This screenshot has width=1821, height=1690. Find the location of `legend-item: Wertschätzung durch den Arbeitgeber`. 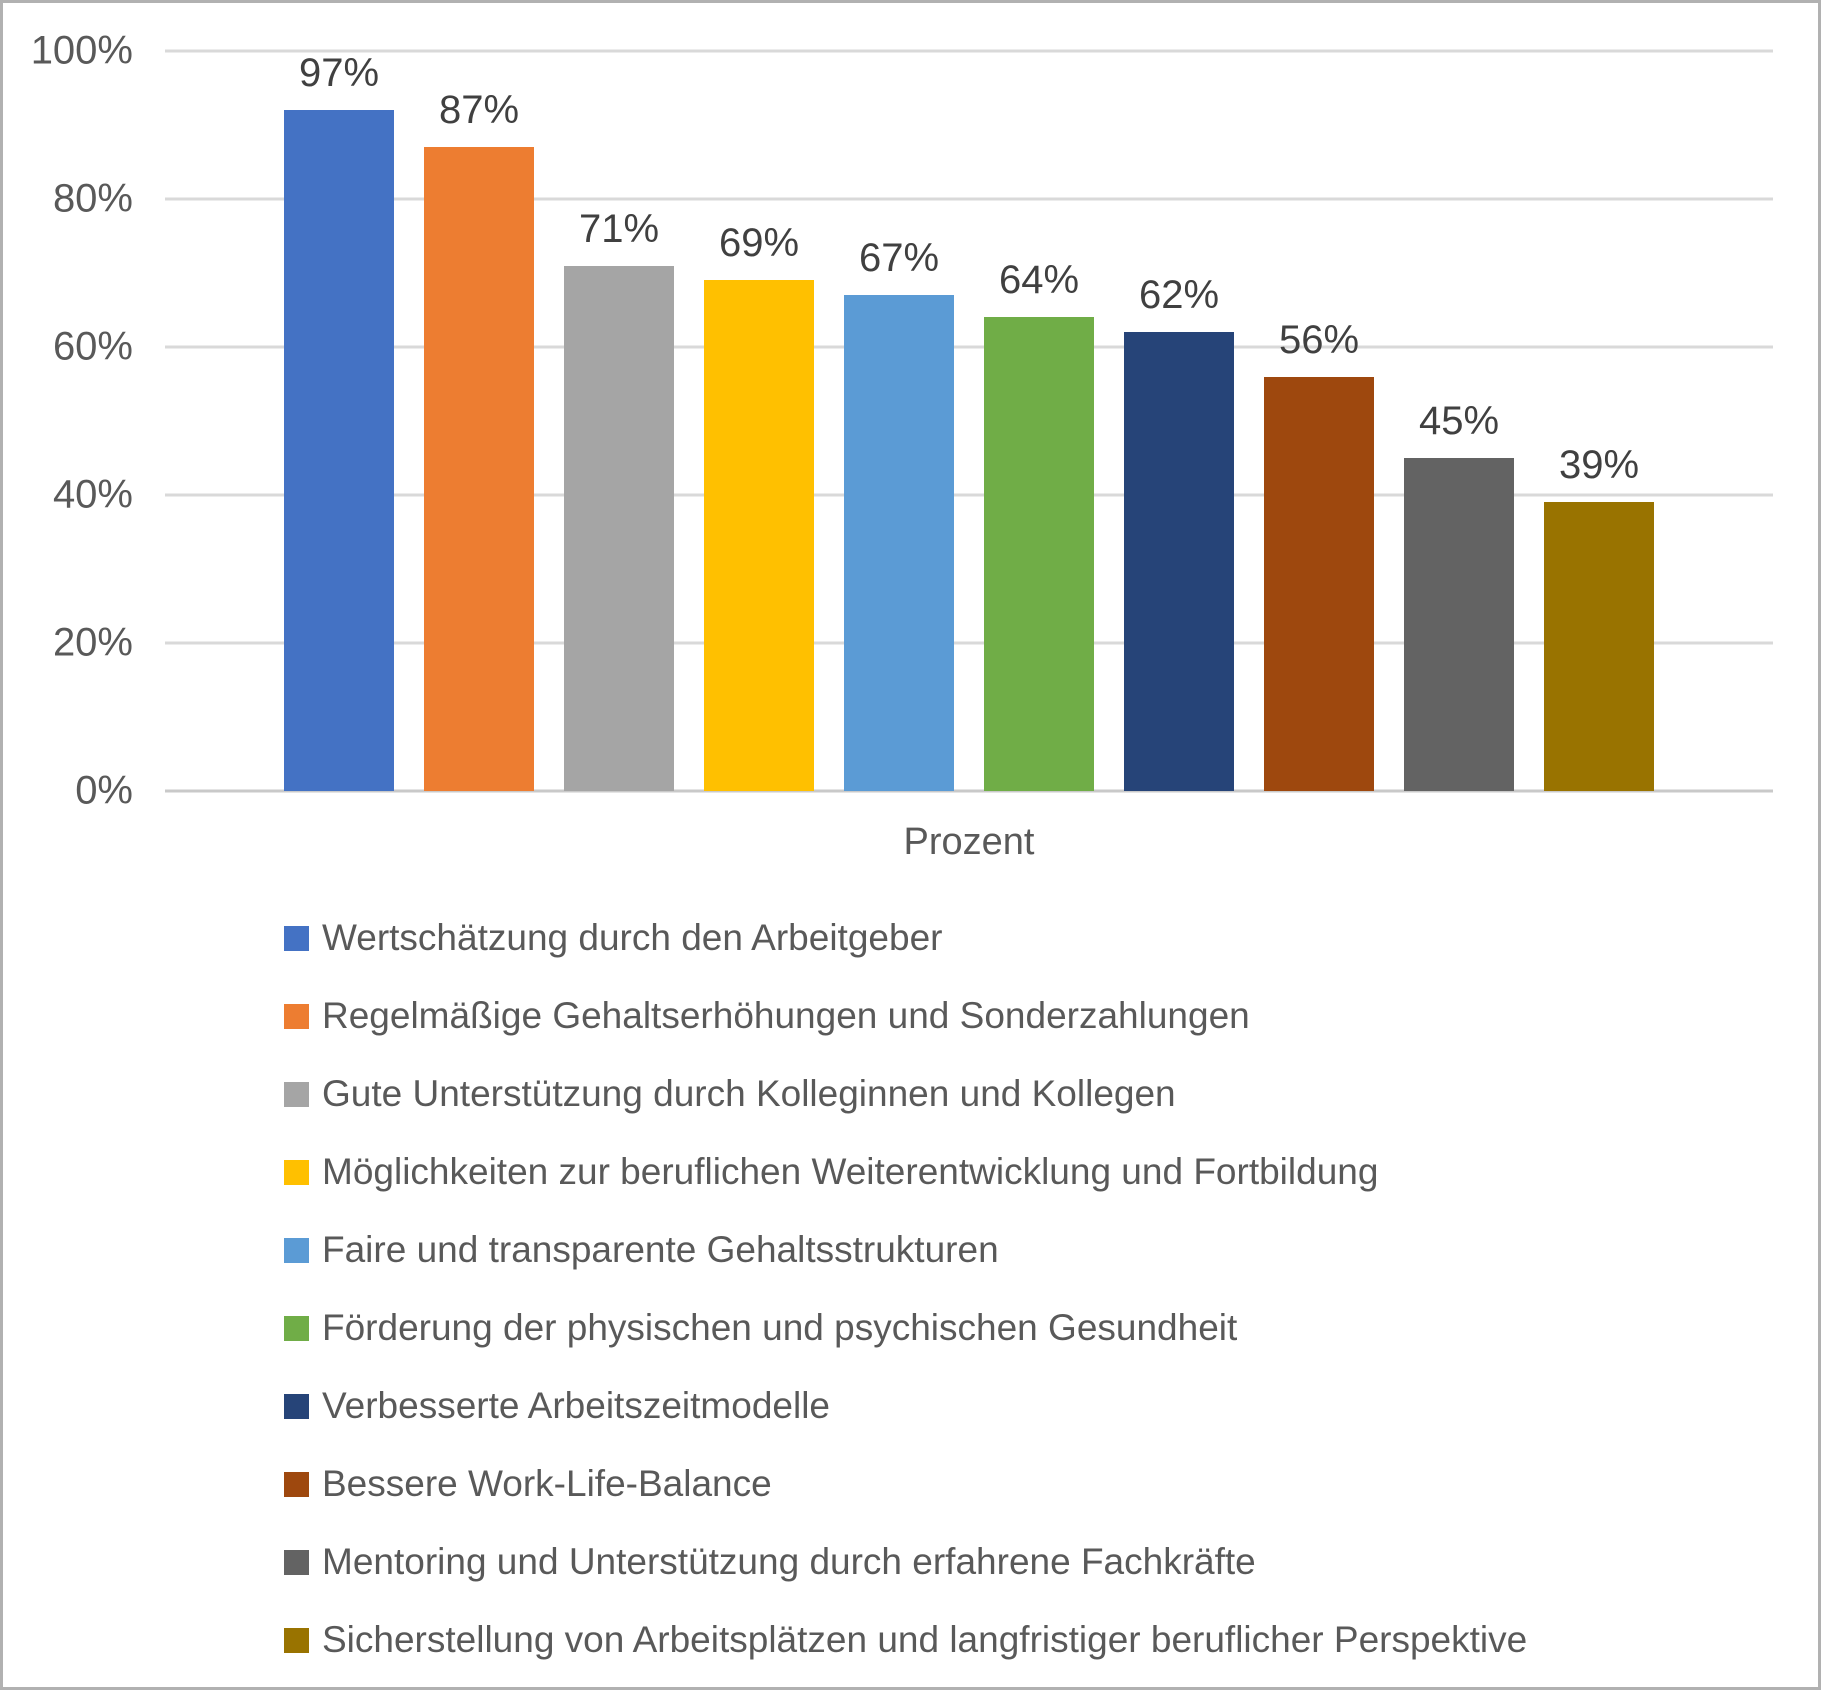

legend-item: Wertschätzung durch den Arbeitgeber is located at coordinates (905, 938).